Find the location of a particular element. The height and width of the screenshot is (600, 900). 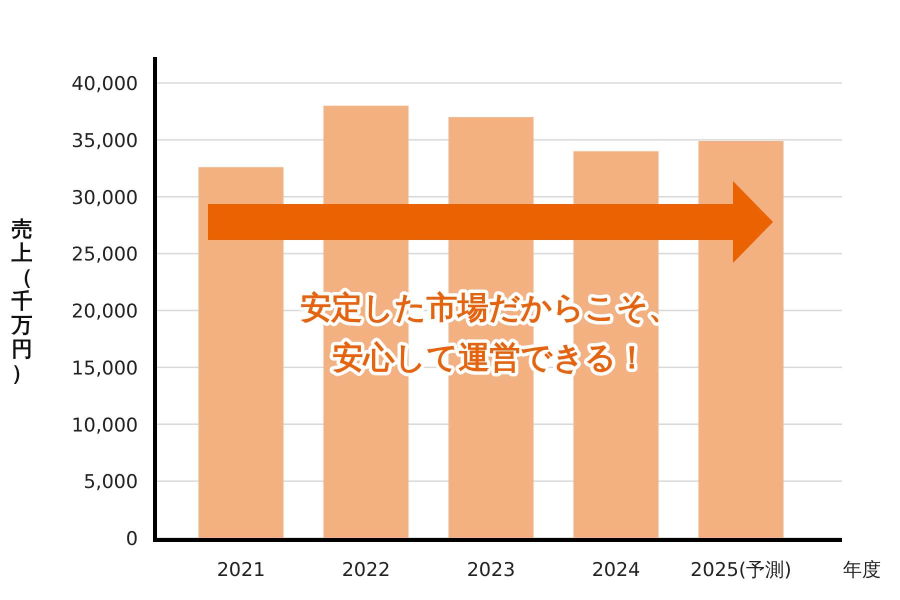

y-axis-title: 売上（千万円） is located at coordinates (21, 301).